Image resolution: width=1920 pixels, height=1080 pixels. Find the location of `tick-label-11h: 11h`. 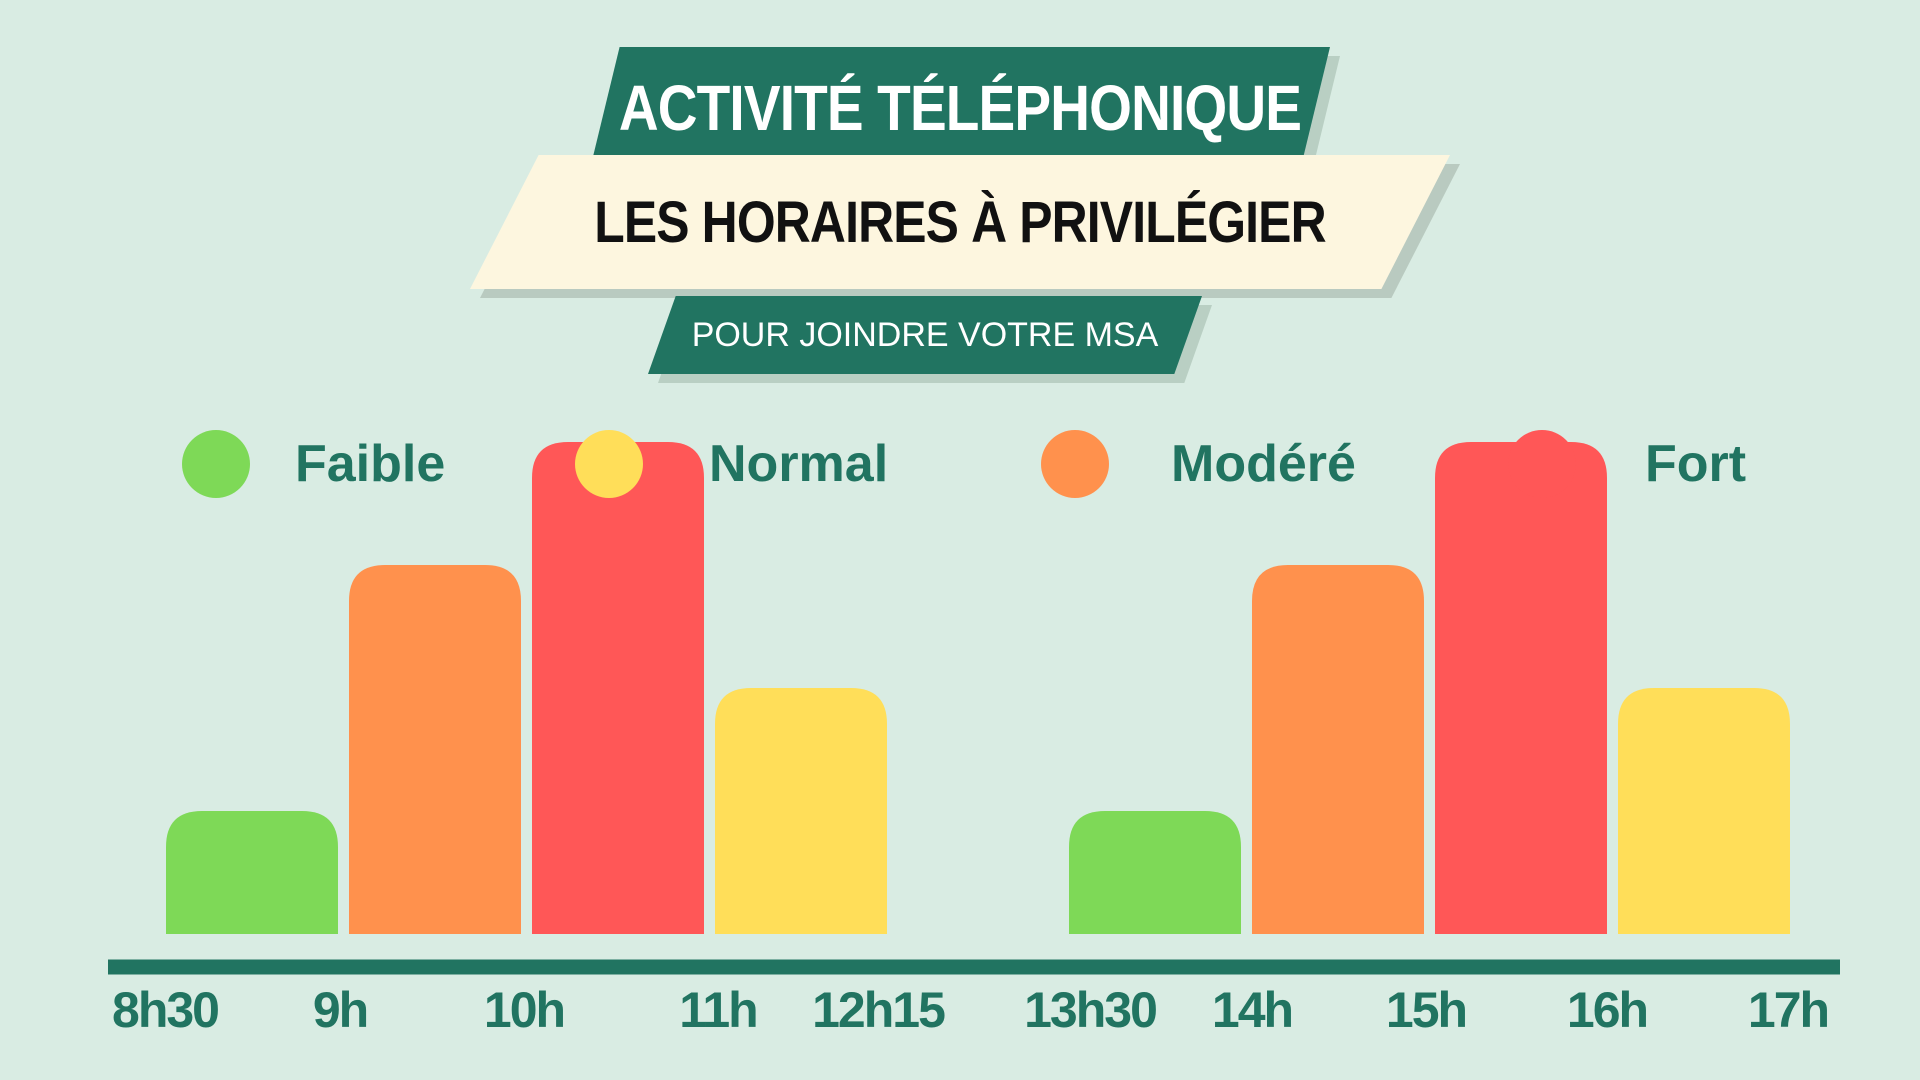

tick-label-11h: 11h is located at coordinates (717, 1010).